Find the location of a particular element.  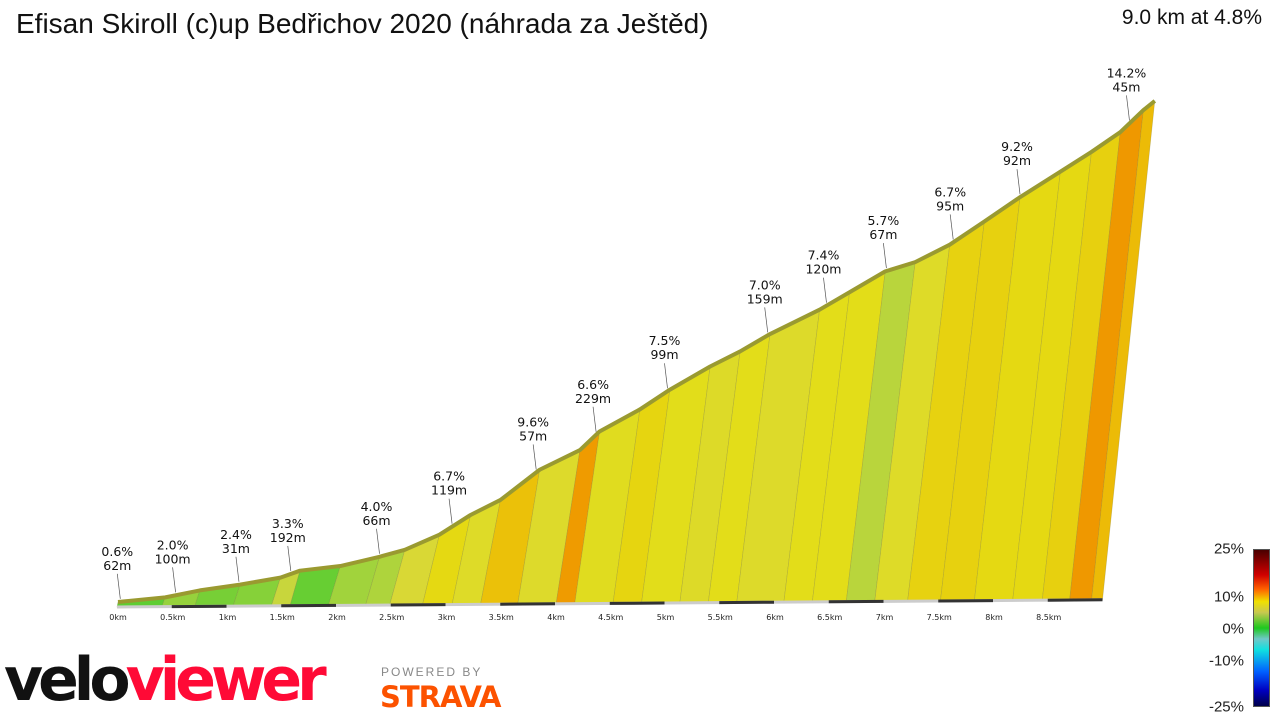

x-tick-label: 2km is located at coordinates (337, 617).